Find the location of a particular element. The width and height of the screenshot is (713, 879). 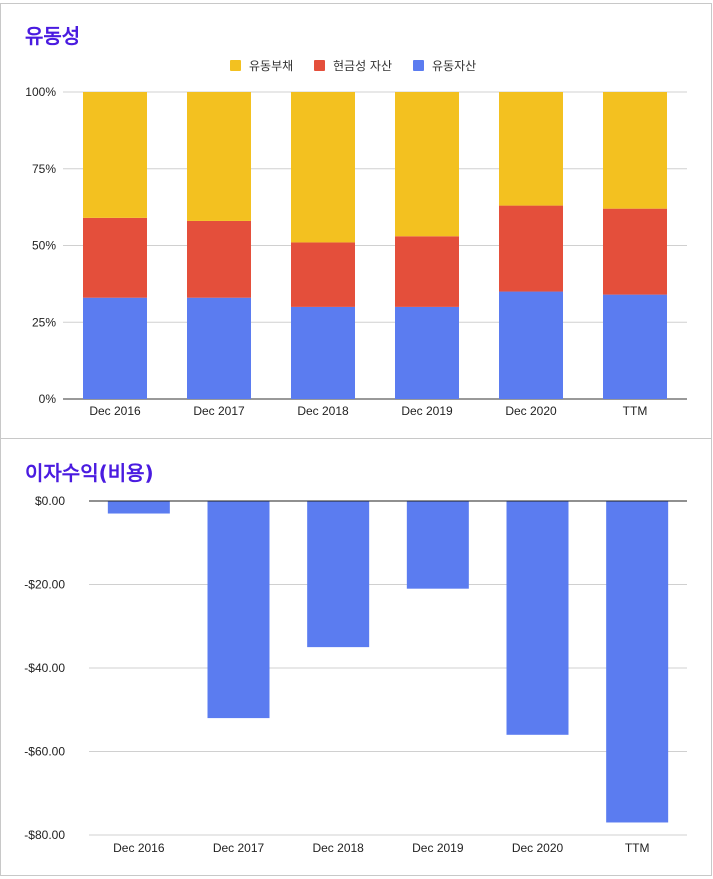

bar-dec-2016-current-assets is located at coordinates (115, 348).